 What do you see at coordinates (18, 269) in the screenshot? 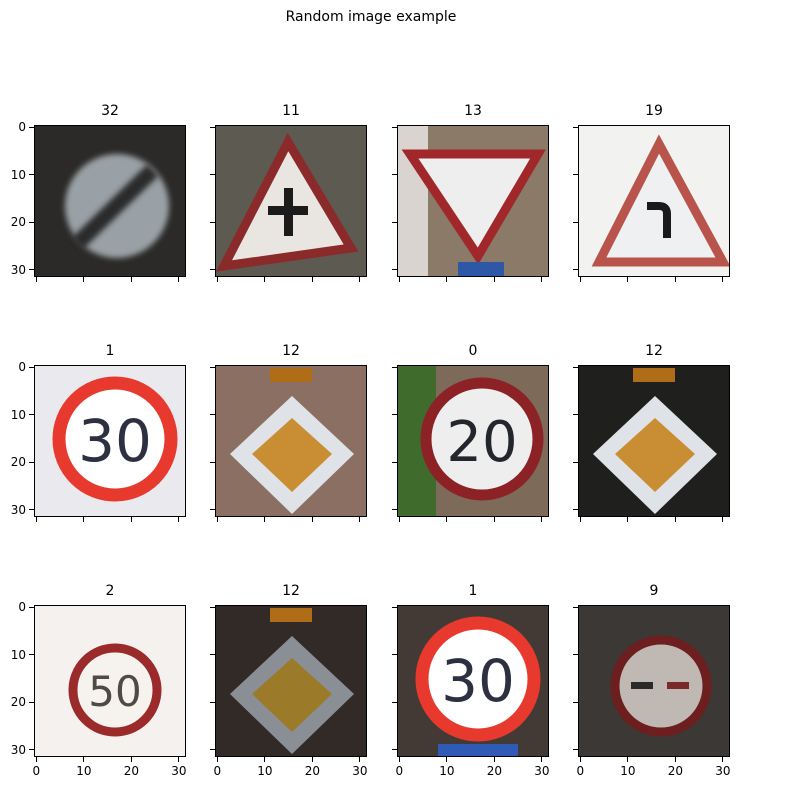
I see `y-tick-label: 30` at bounding box center [18, 269].